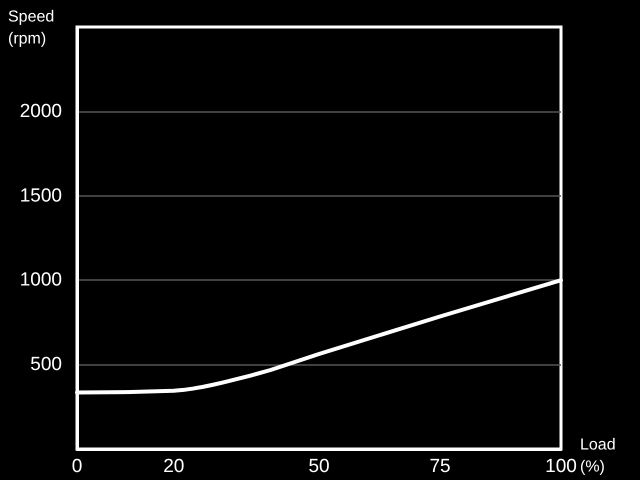  What do you see at coordinates (598, 456) in the screenshot?
I see `x-axis-title: Load (%)` at bounding box center [598, 456].